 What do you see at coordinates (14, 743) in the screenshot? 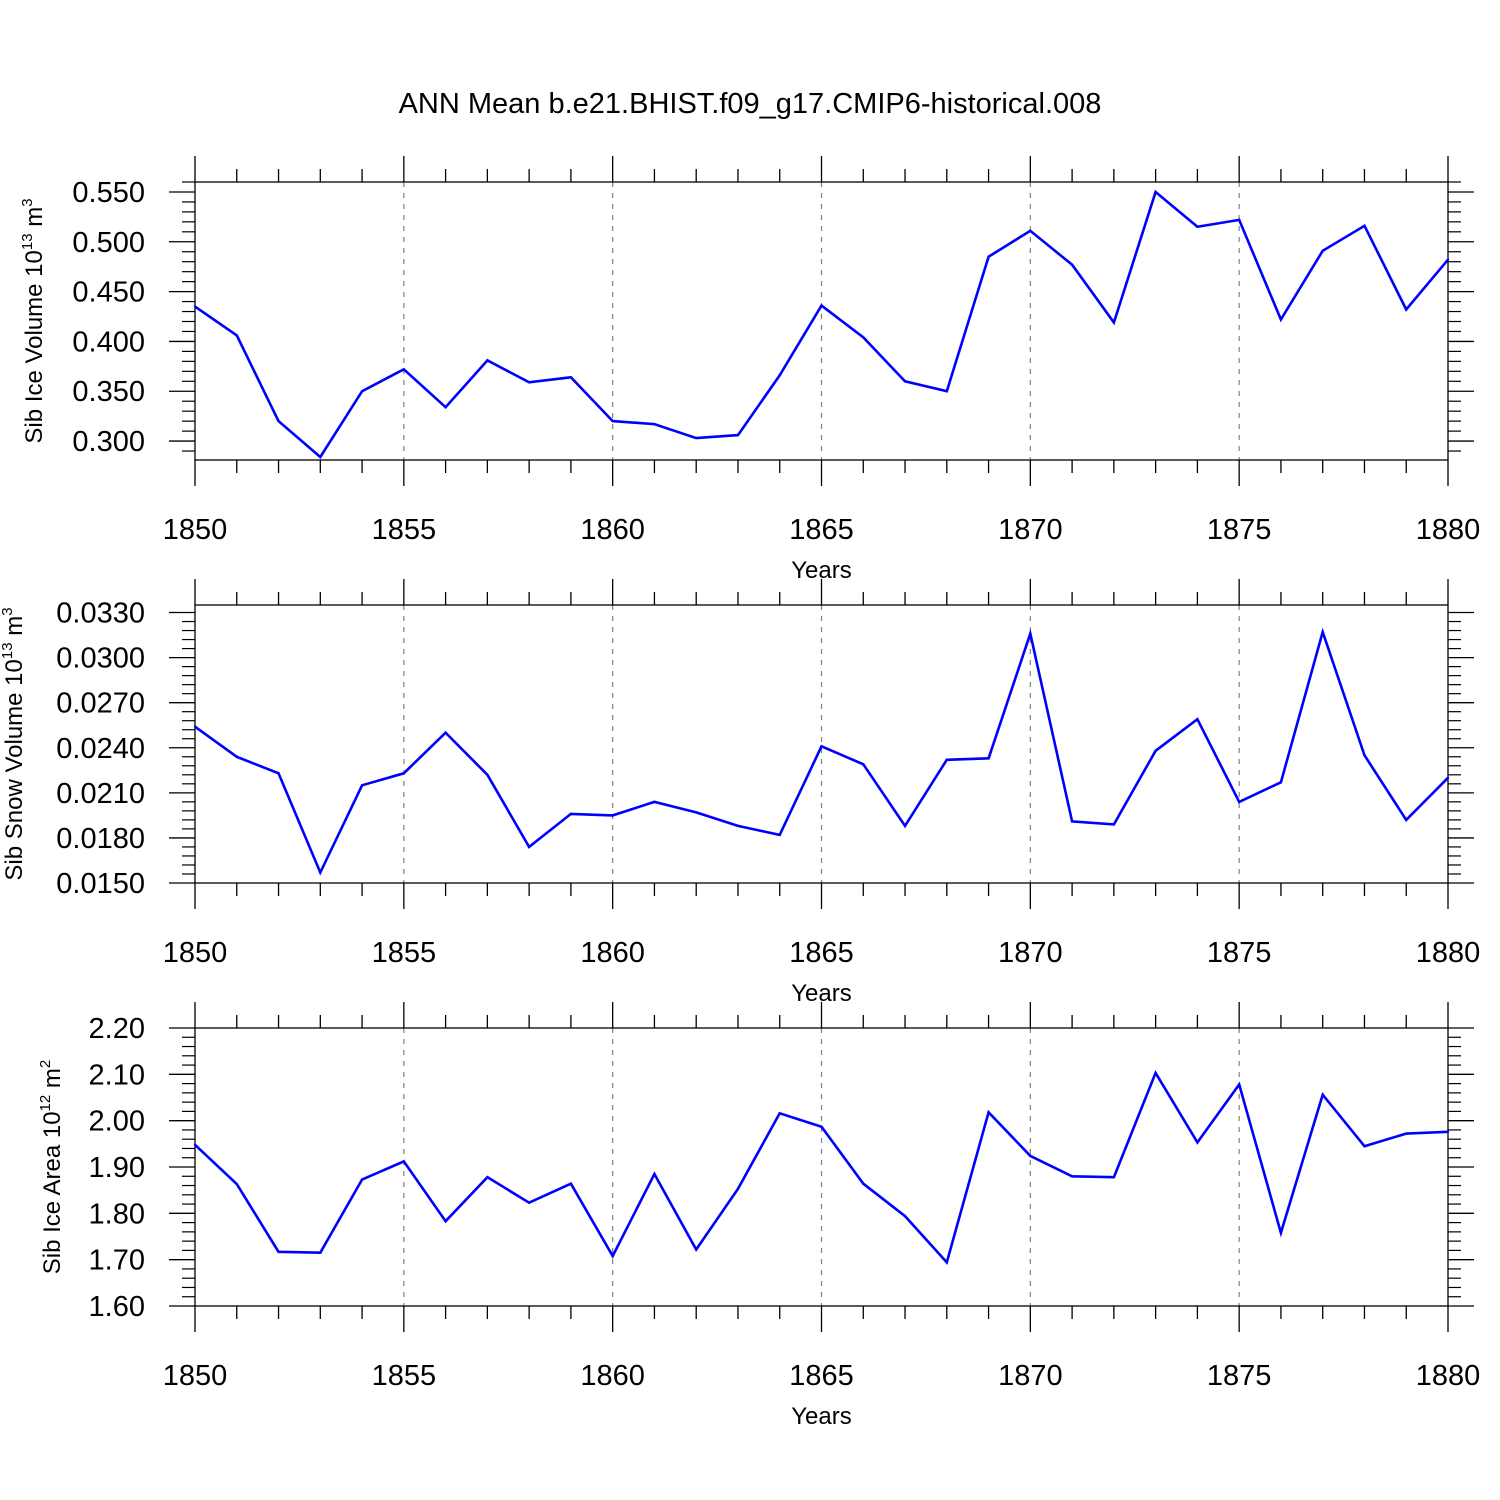
I see `y-axis-title: Sib Snow Volume 1013 m3` at bounding box center [14, 743].